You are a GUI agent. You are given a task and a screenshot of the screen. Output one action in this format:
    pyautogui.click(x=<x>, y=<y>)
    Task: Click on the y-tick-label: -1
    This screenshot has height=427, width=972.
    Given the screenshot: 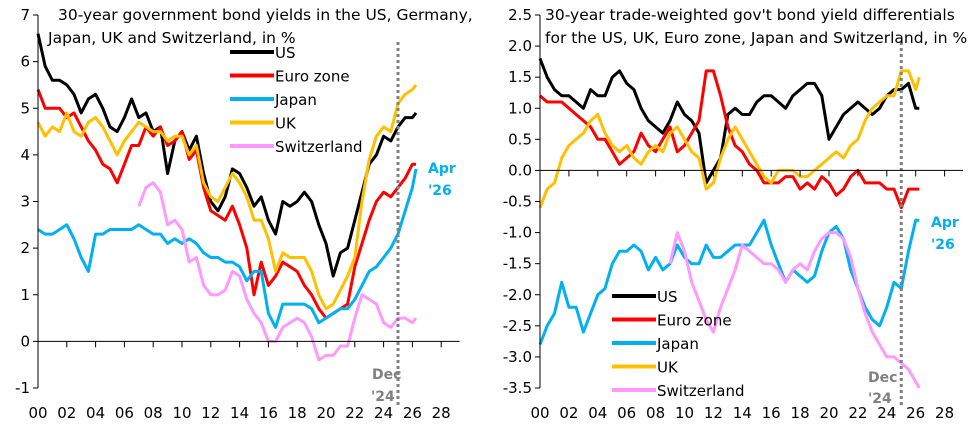 What is the action you would take?
    pyautogui.click(x=22, y=388)
    